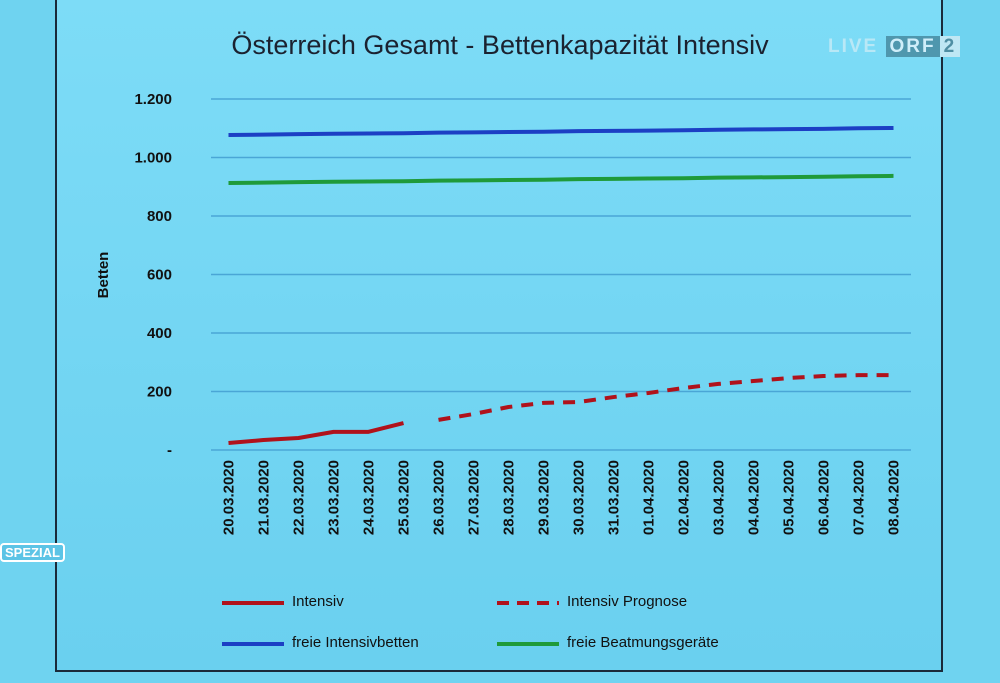 This screenshot has height=683, width=1000. What do you see at coordinates (627, 601) in the screenshot?
I see `legend-label: Intensiv Prognose` at bounding box center [627, 601].